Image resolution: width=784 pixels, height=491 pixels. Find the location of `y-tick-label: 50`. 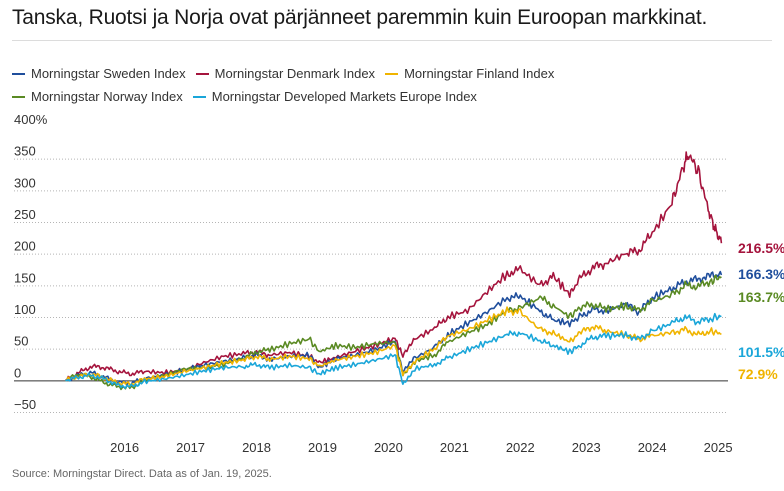

y-tick-label: 50 is located at coordinates (21, 341).